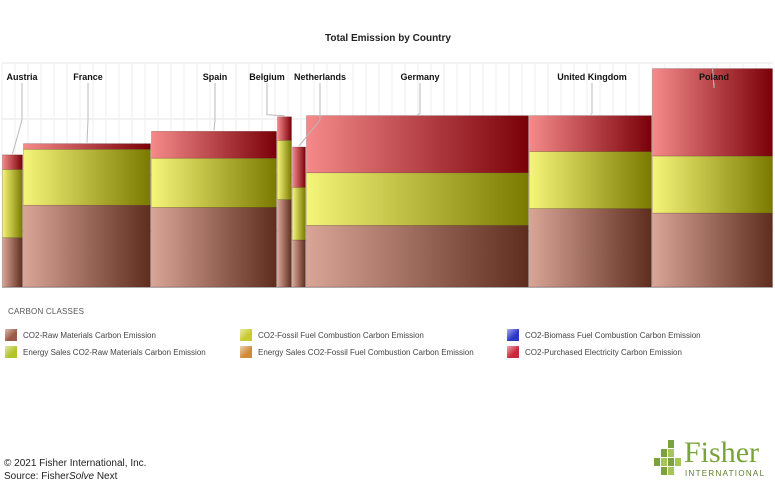 The height and width of the screenshot is (484, 775). Describe the element at coordinates (82, 476) in the screenshot. I see `source-italic: Solve` at that location.